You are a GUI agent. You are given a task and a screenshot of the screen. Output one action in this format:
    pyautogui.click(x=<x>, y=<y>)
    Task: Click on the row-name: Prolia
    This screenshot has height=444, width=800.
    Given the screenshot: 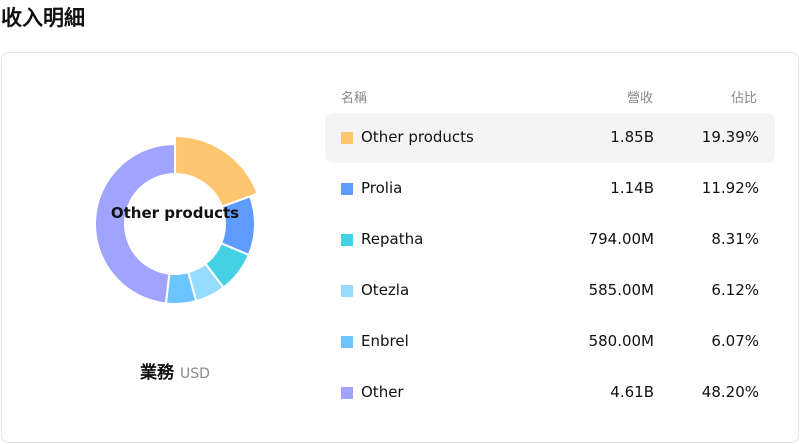 What is the action you would take?
    pyautogui.click(x=382, y=188)
    